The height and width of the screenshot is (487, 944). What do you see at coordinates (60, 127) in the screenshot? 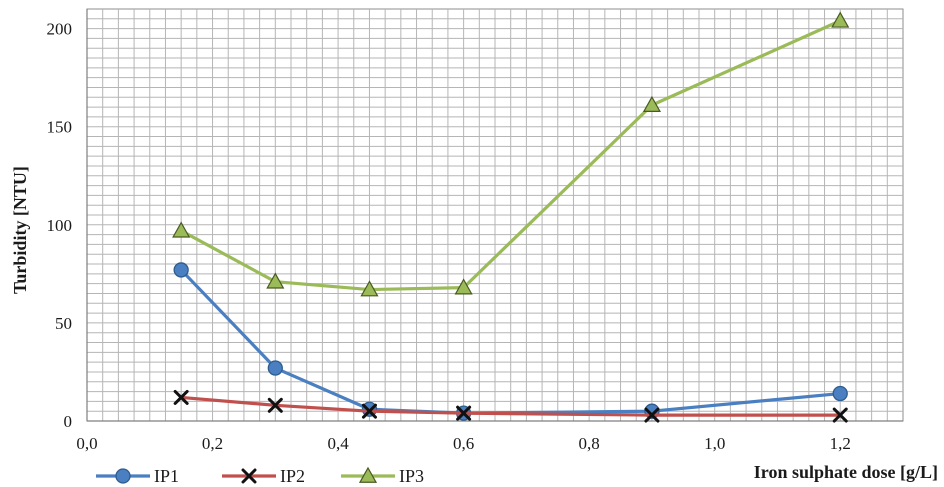
I see `y-tick-label: 150` at bounding box center [60, 127].